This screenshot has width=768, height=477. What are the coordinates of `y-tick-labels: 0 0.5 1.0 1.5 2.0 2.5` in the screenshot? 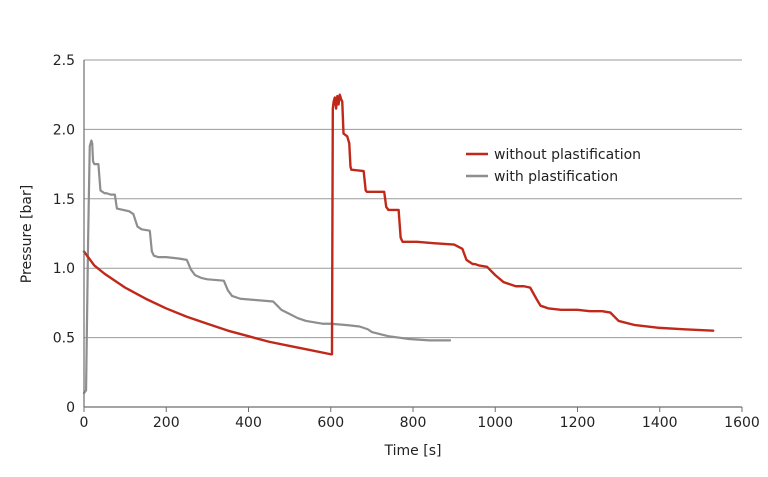 It's located at (64, 234).